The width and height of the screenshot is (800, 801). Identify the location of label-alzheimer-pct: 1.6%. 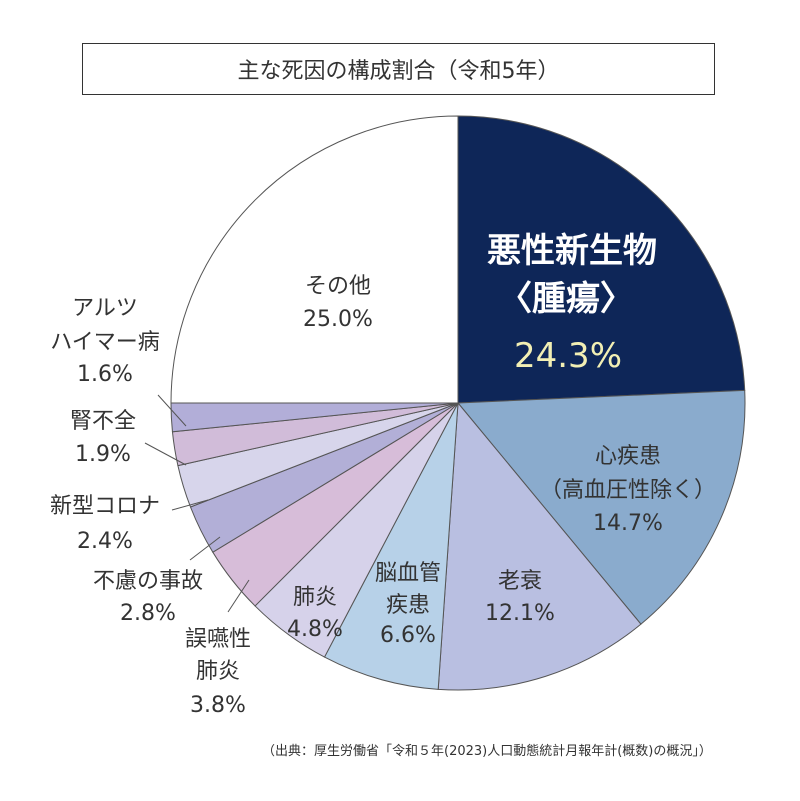
(105, 374).